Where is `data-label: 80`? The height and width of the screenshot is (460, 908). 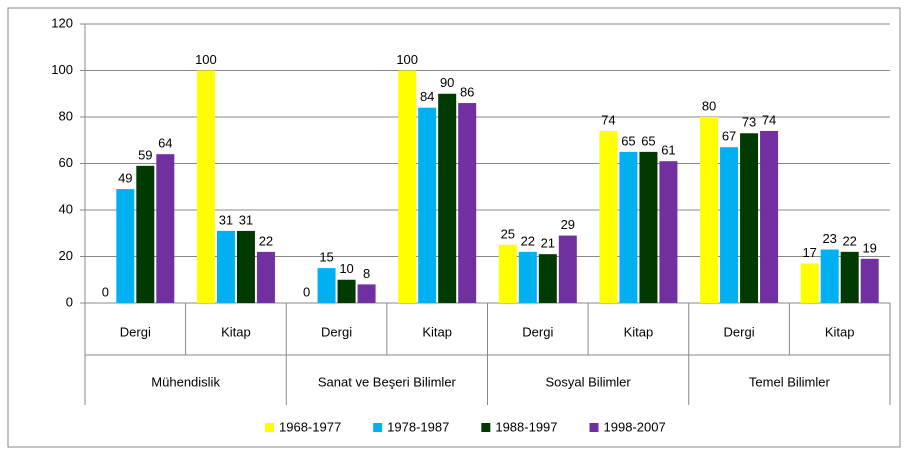 data-label: 80 is located at coordinates (709, 105).